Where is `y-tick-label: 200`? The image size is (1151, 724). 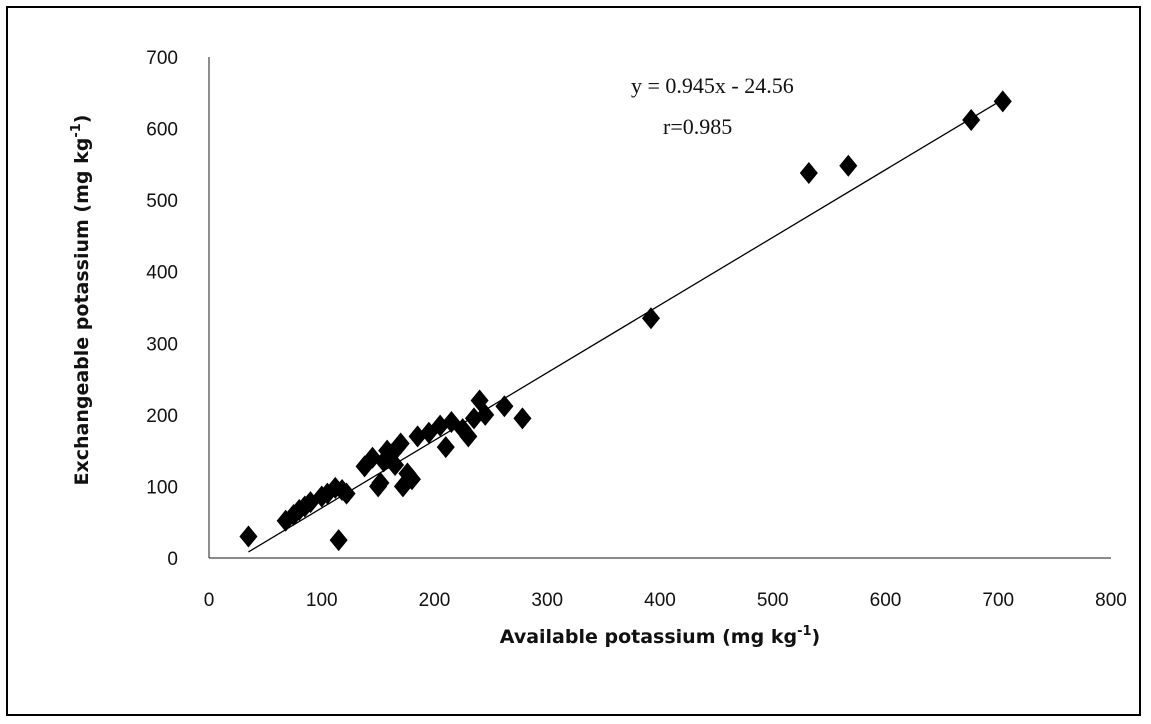 y-tick-label: 200 is located at coordinates (162, 416).